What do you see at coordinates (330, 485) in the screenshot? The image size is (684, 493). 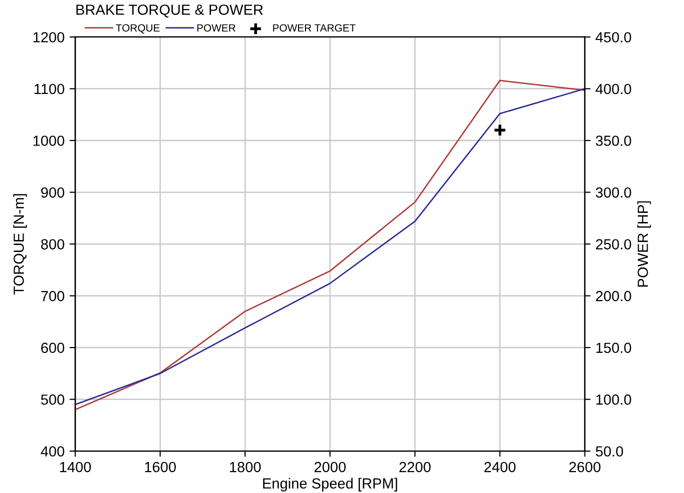 I see `x-axis-title: Engine Speed [RPM]` at bounding box center [330, 485].